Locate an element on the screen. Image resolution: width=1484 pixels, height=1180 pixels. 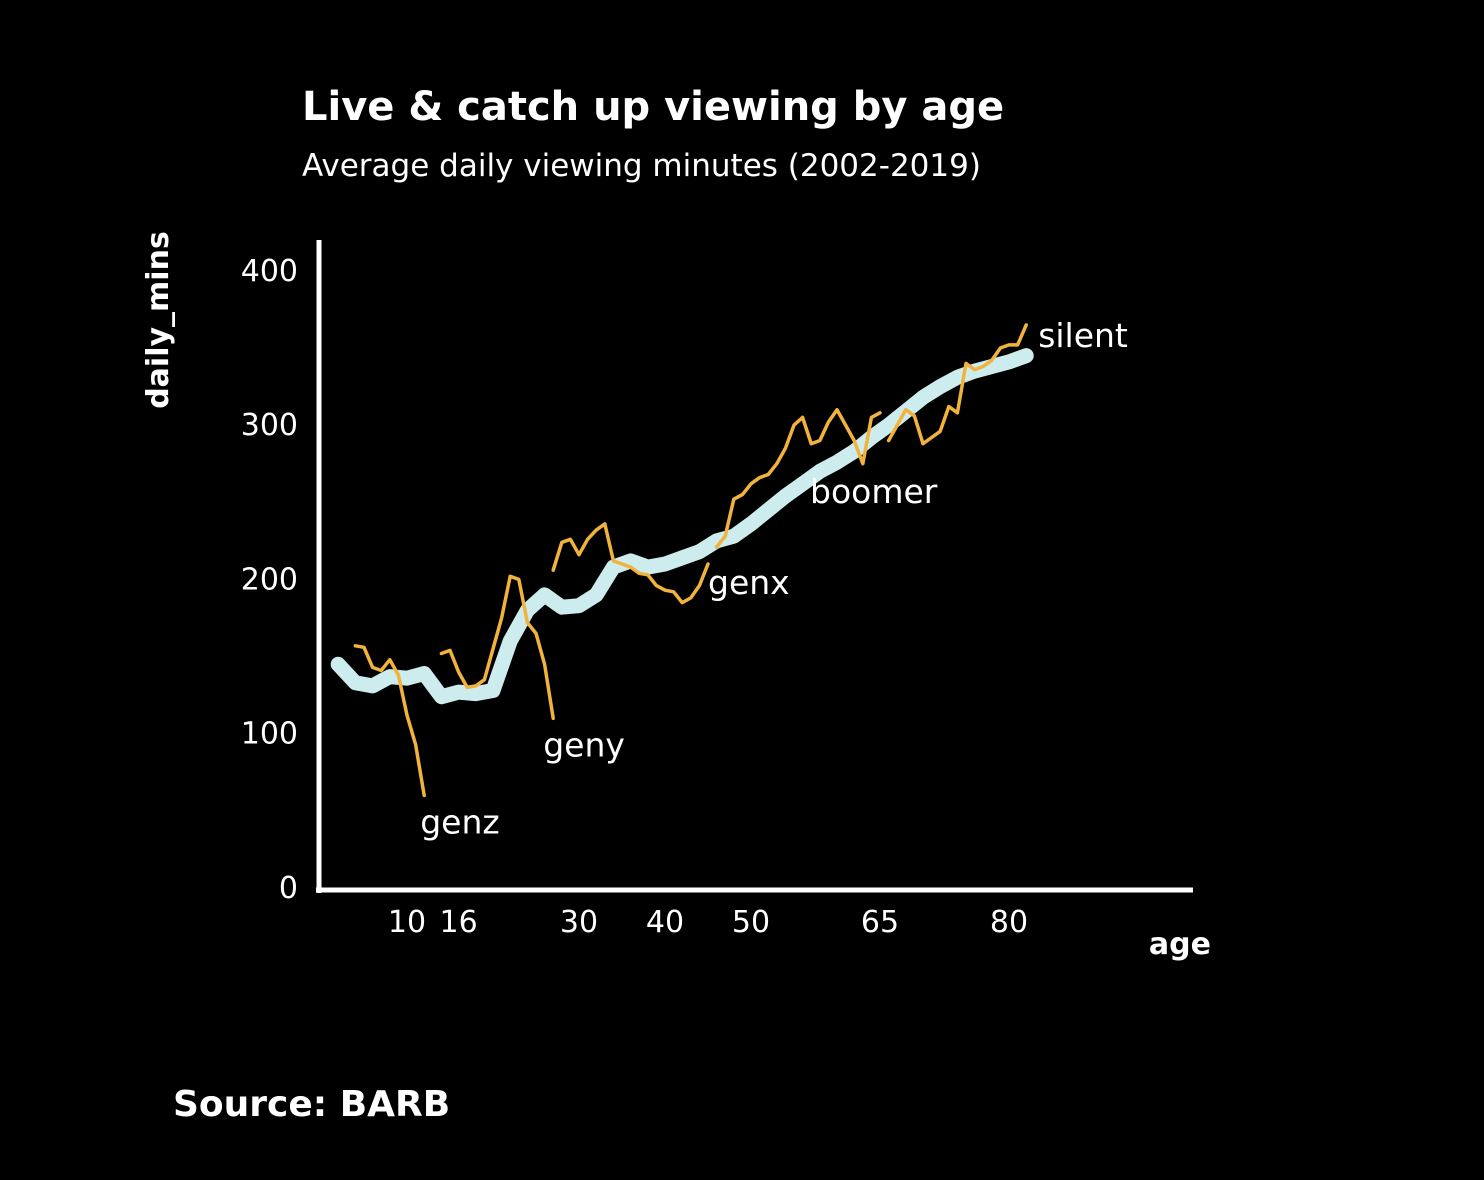
y-tick-labels: 0 100 200 300 400 is located at coordinates (269, 580).